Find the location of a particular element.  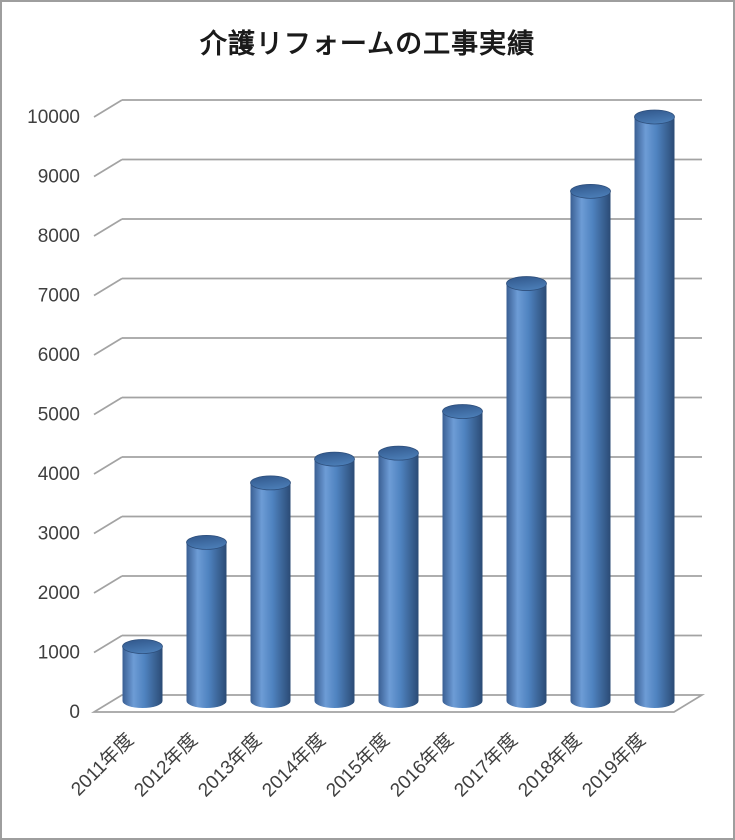

y-axis-tick-label: 7000 is located at coordinates (59, 296).